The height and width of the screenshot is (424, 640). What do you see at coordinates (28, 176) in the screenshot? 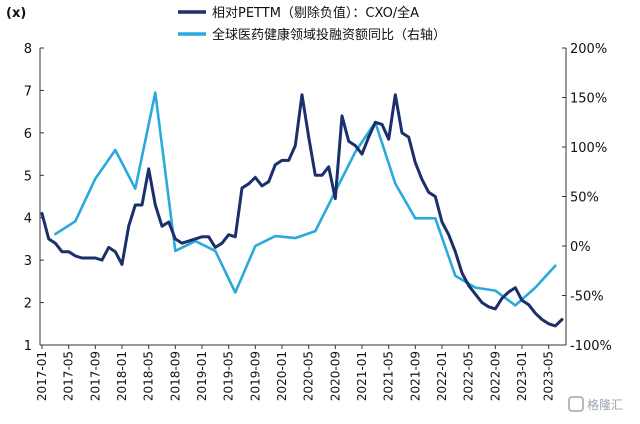
I see `left-axis-tick-label: 5` at bounding box center [28, 176].